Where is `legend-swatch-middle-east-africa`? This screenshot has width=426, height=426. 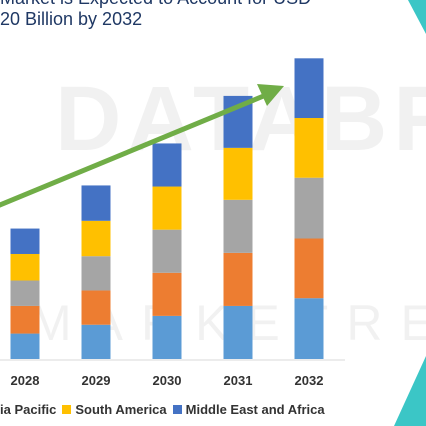
legend-swatch-middle-east-africa is located at coordinates (177, 409).